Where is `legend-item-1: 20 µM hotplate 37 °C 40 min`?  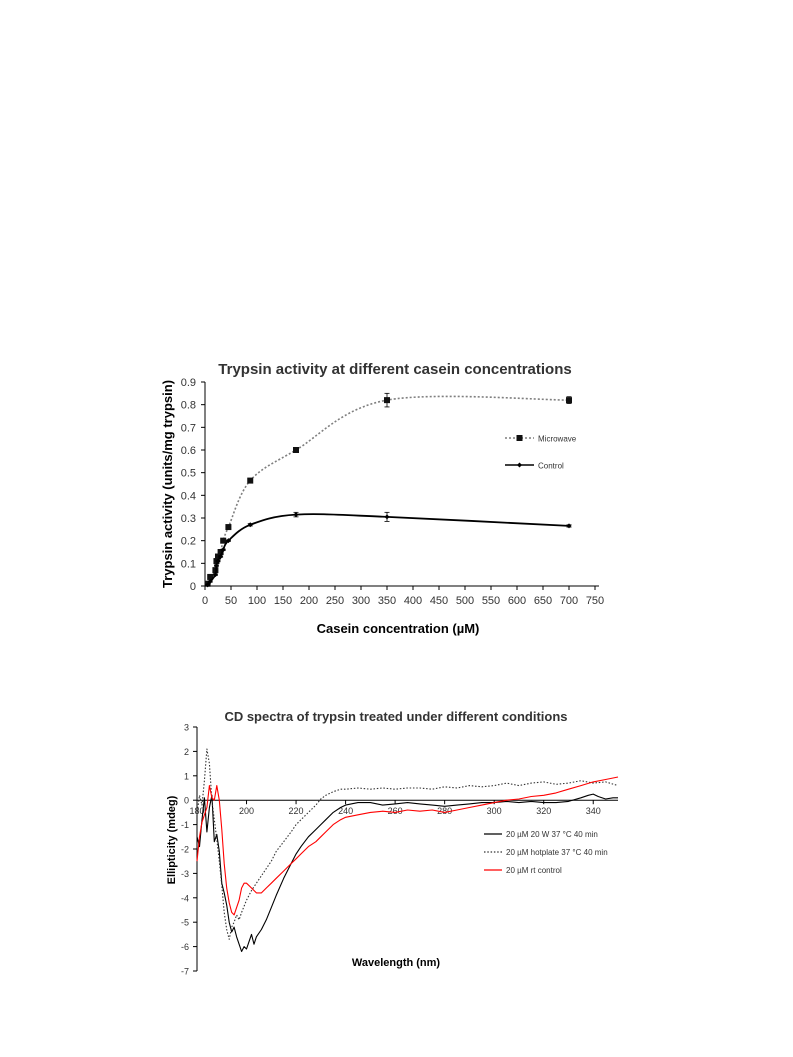 legend-item-1: 20 µM hotplate 37 °C 40 min is located at coordinates (546, 852).